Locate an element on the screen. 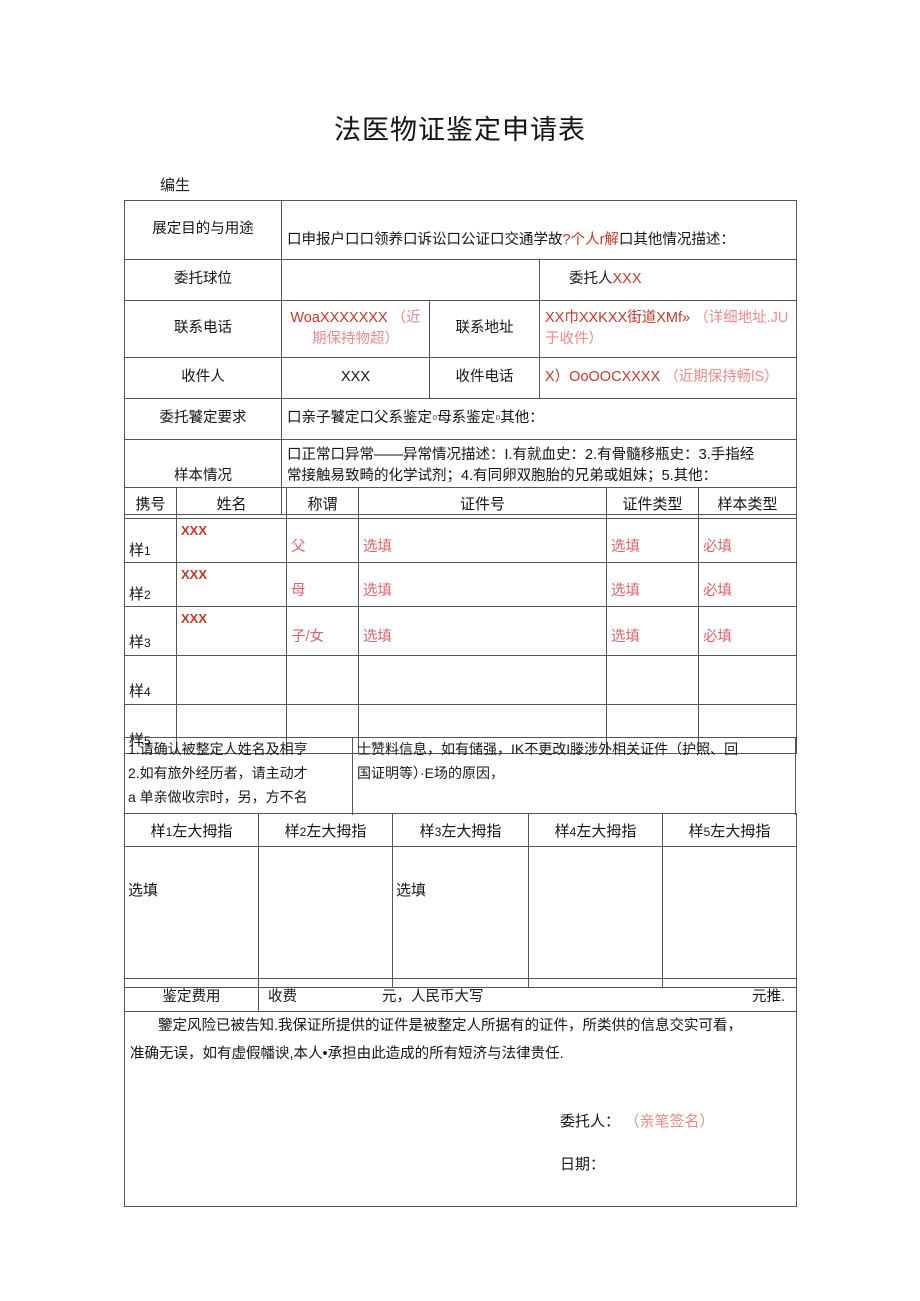 This screenshot has width=920, height=1301. purpose-options-cell: 口申报户口口领养口诉讼口公证口交通学故?个人r解口其他情况描述： is located at coordinates (539, 230).